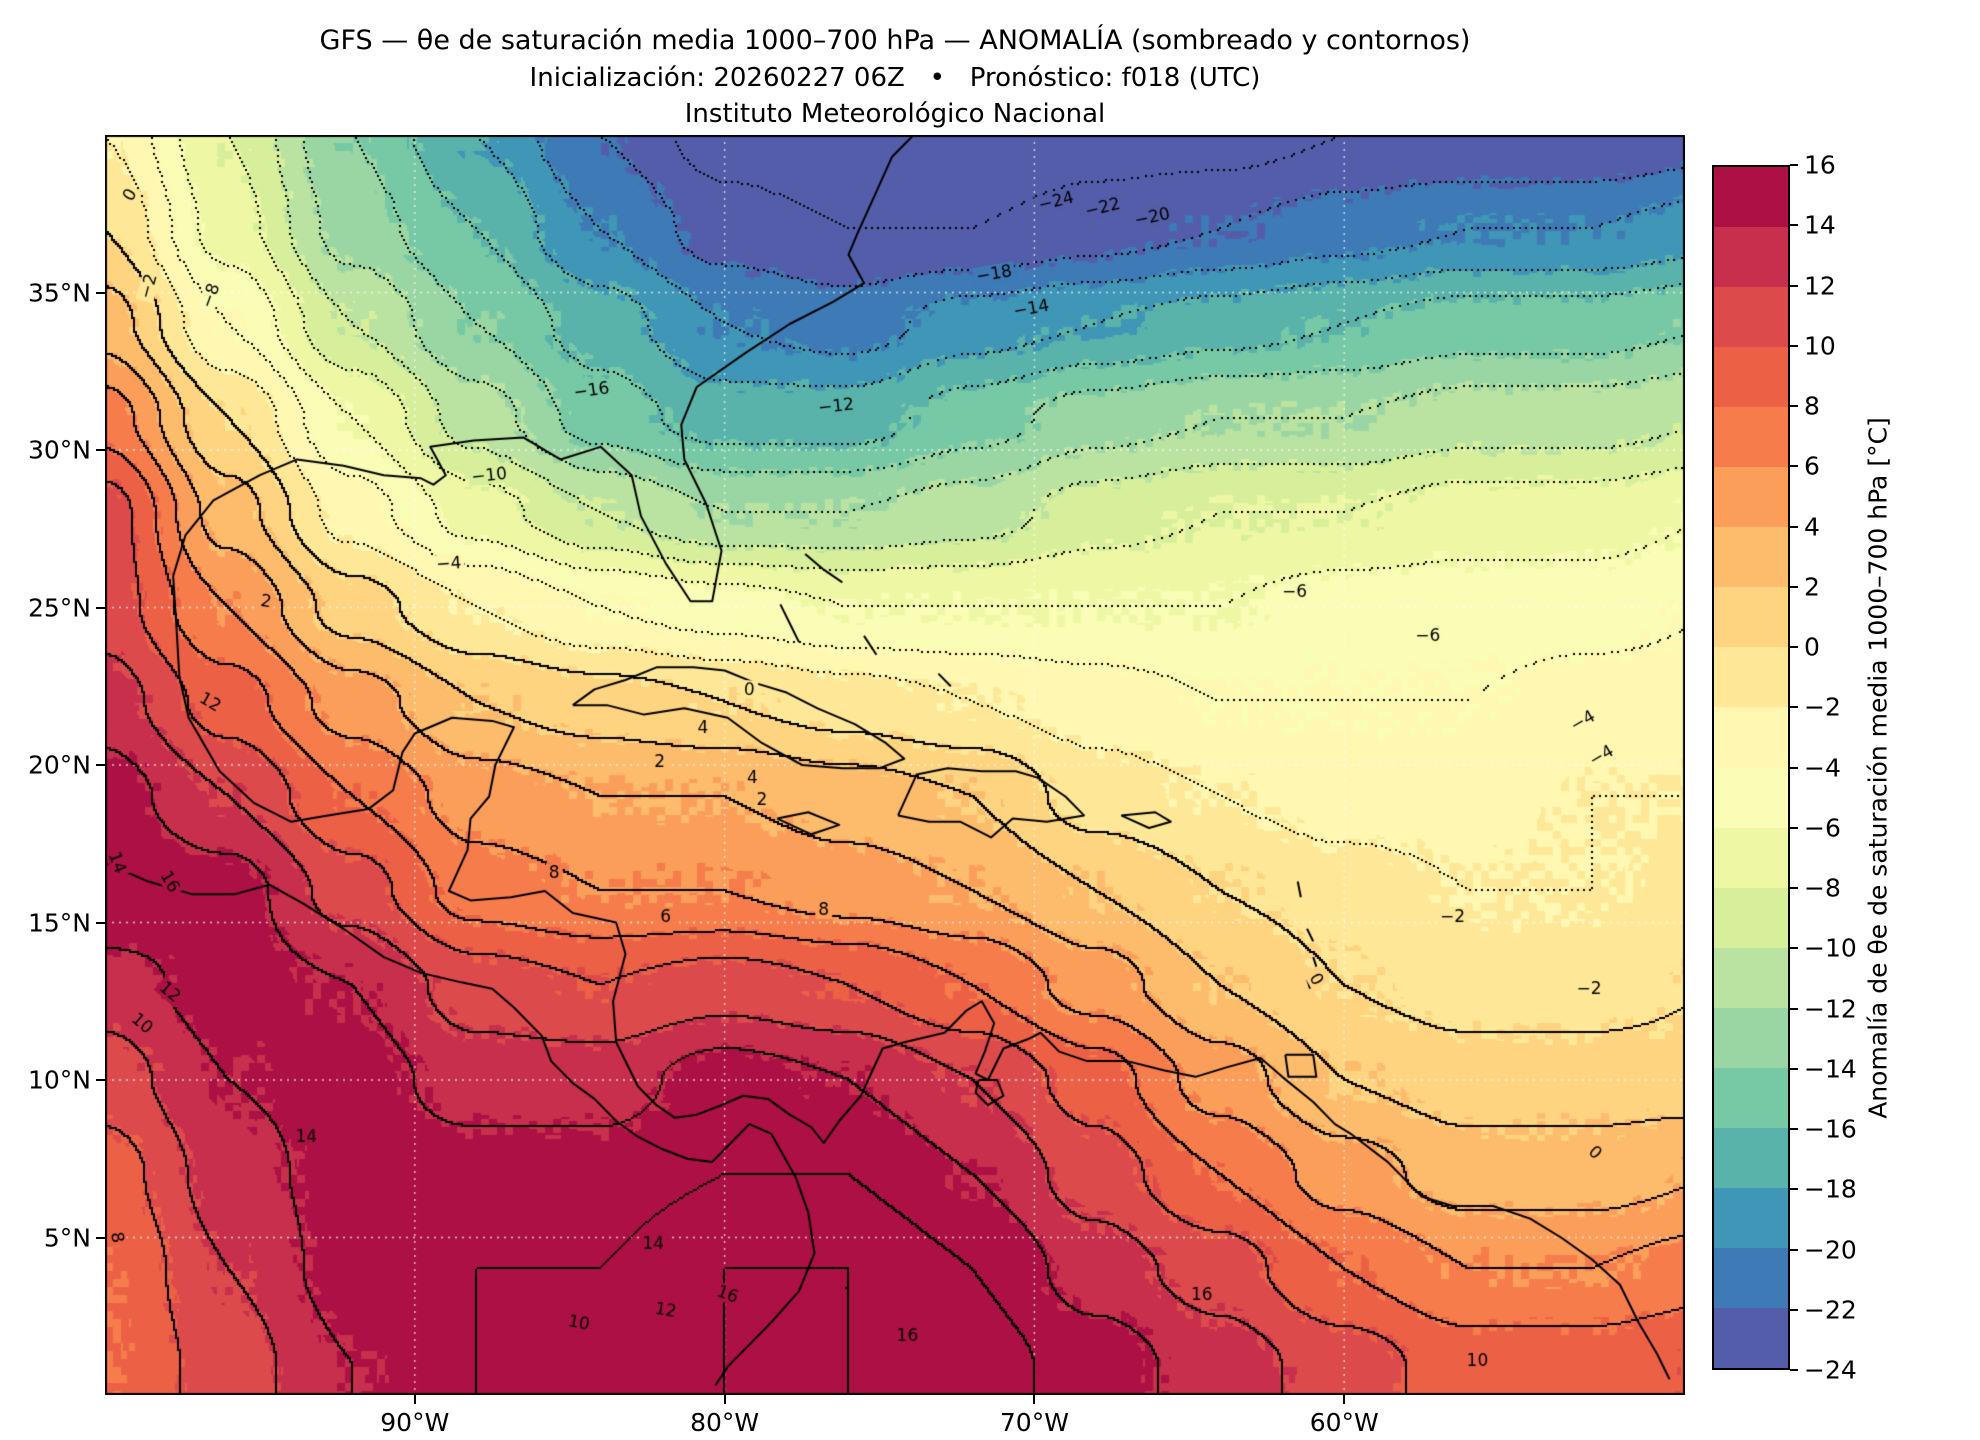  I want to click on y-tick-label: 30°N, so click(59, 450).